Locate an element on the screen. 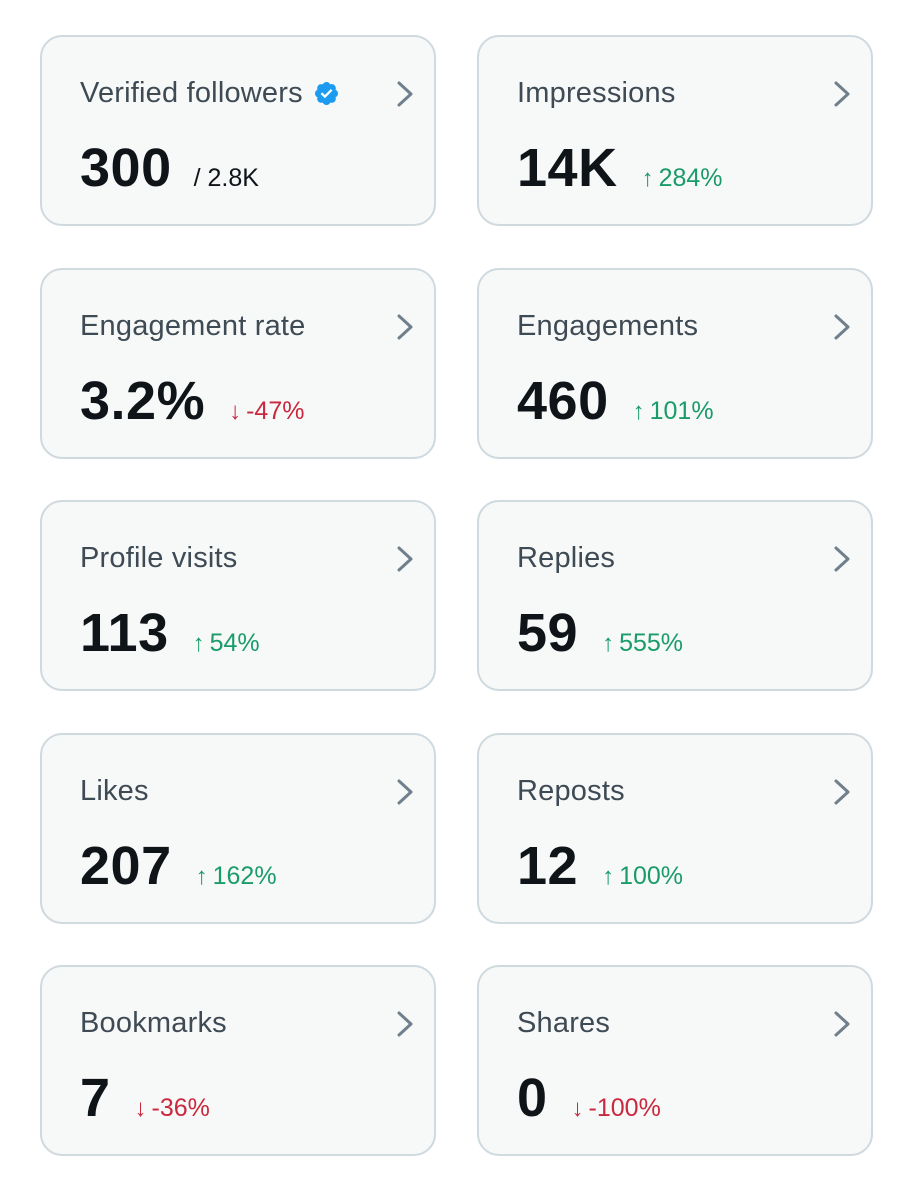 The width and height of the screenshot is (914, 1200). change-indicator: ↓ -47% is located at coordinates (266, 411).